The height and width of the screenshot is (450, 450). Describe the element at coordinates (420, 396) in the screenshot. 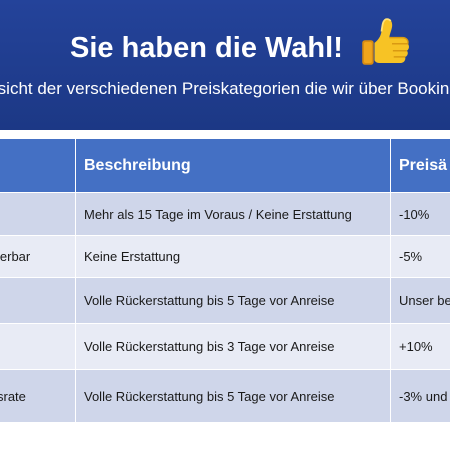

I see `row-price: -3% und` at that location.